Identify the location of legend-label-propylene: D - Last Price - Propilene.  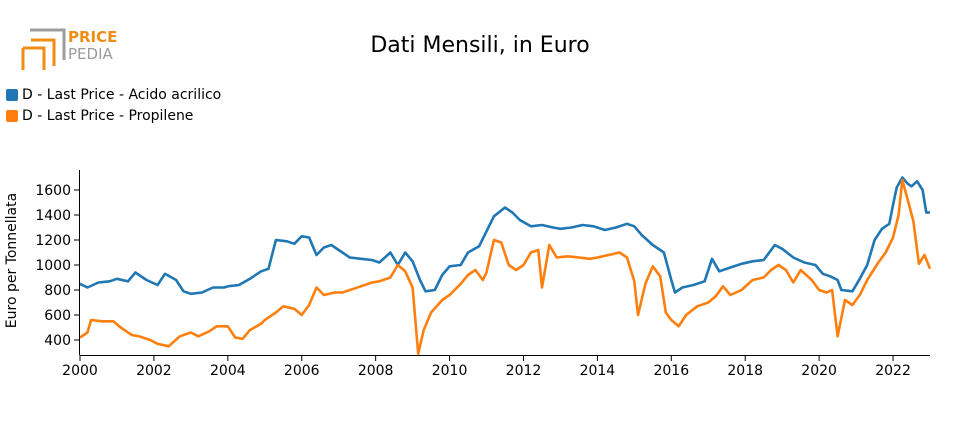
(108, 115).